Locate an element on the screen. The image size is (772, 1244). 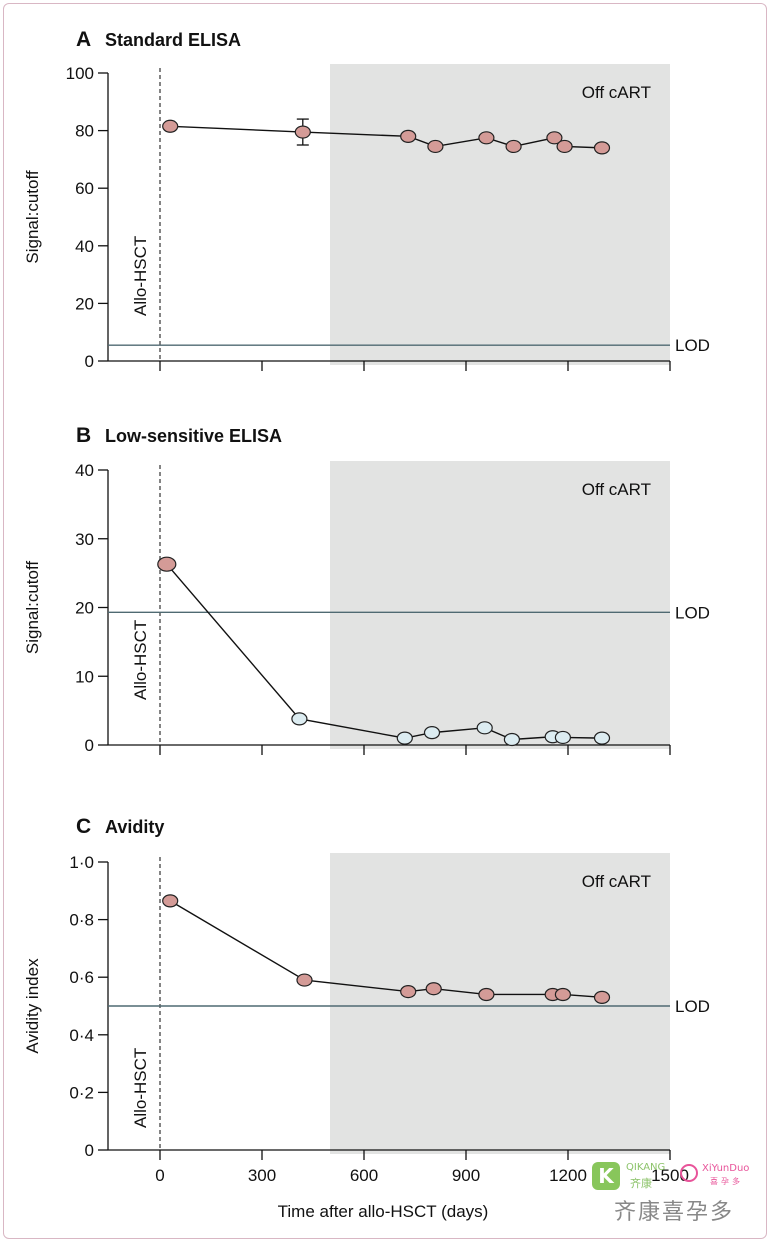
x-tick-label: 1500 is located at coordinates (670, 1175).